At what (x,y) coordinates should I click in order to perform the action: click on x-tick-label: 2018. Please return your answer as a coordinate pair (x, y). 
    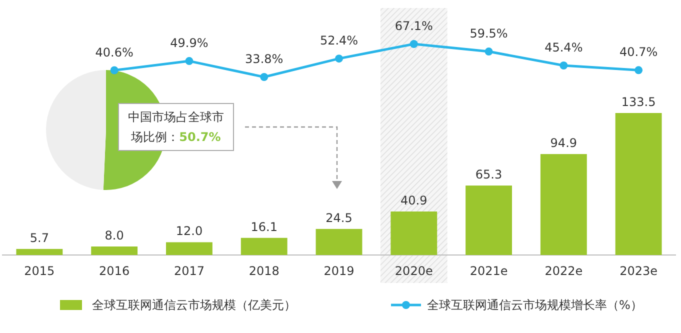
    Looking at the image, I should click on (264, 271).